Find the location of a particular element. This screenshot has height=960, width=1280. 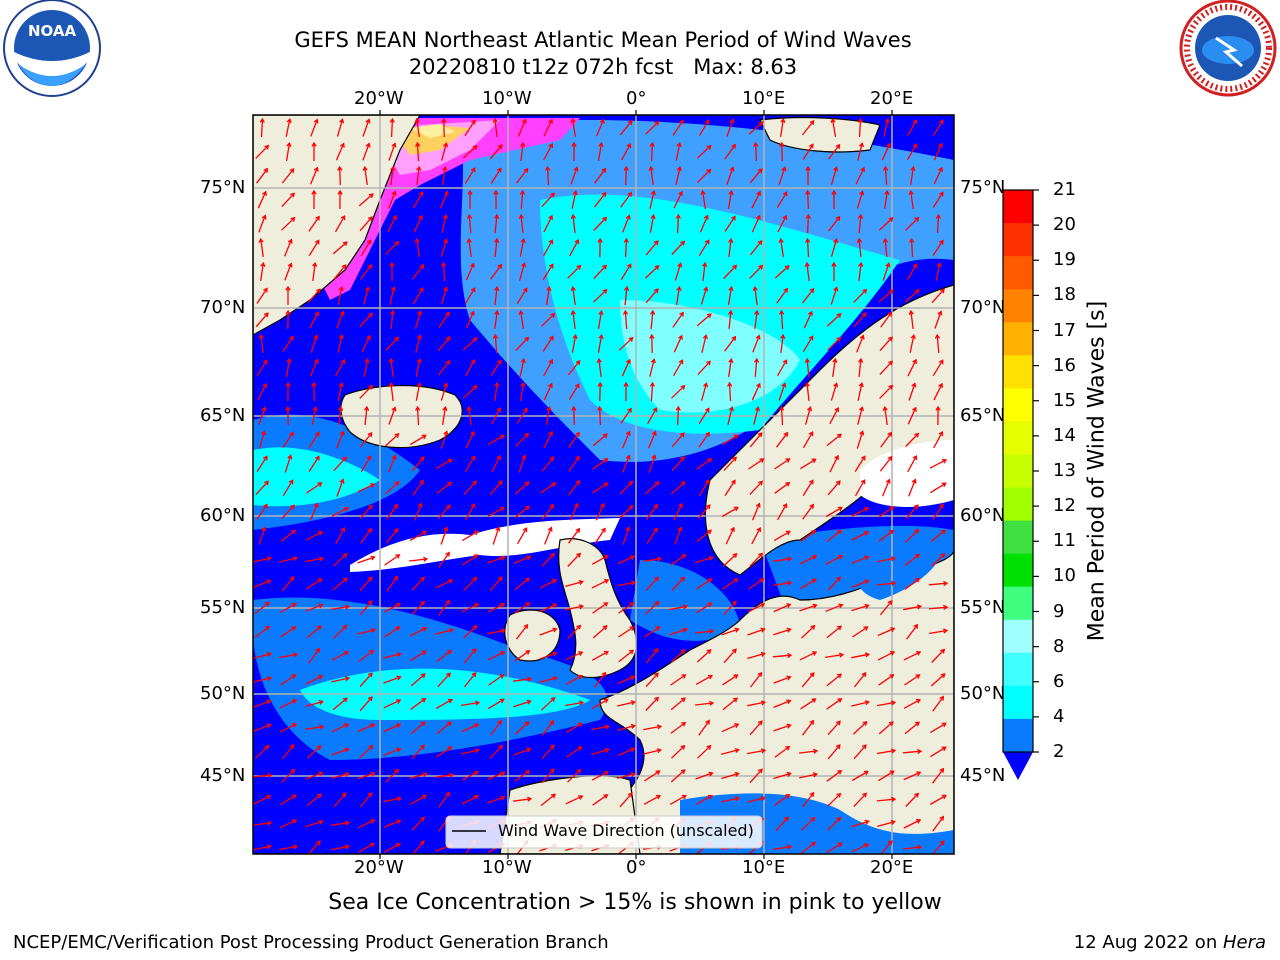

colorbar-tick-label: 12 is located at coordinates (1064, 506).